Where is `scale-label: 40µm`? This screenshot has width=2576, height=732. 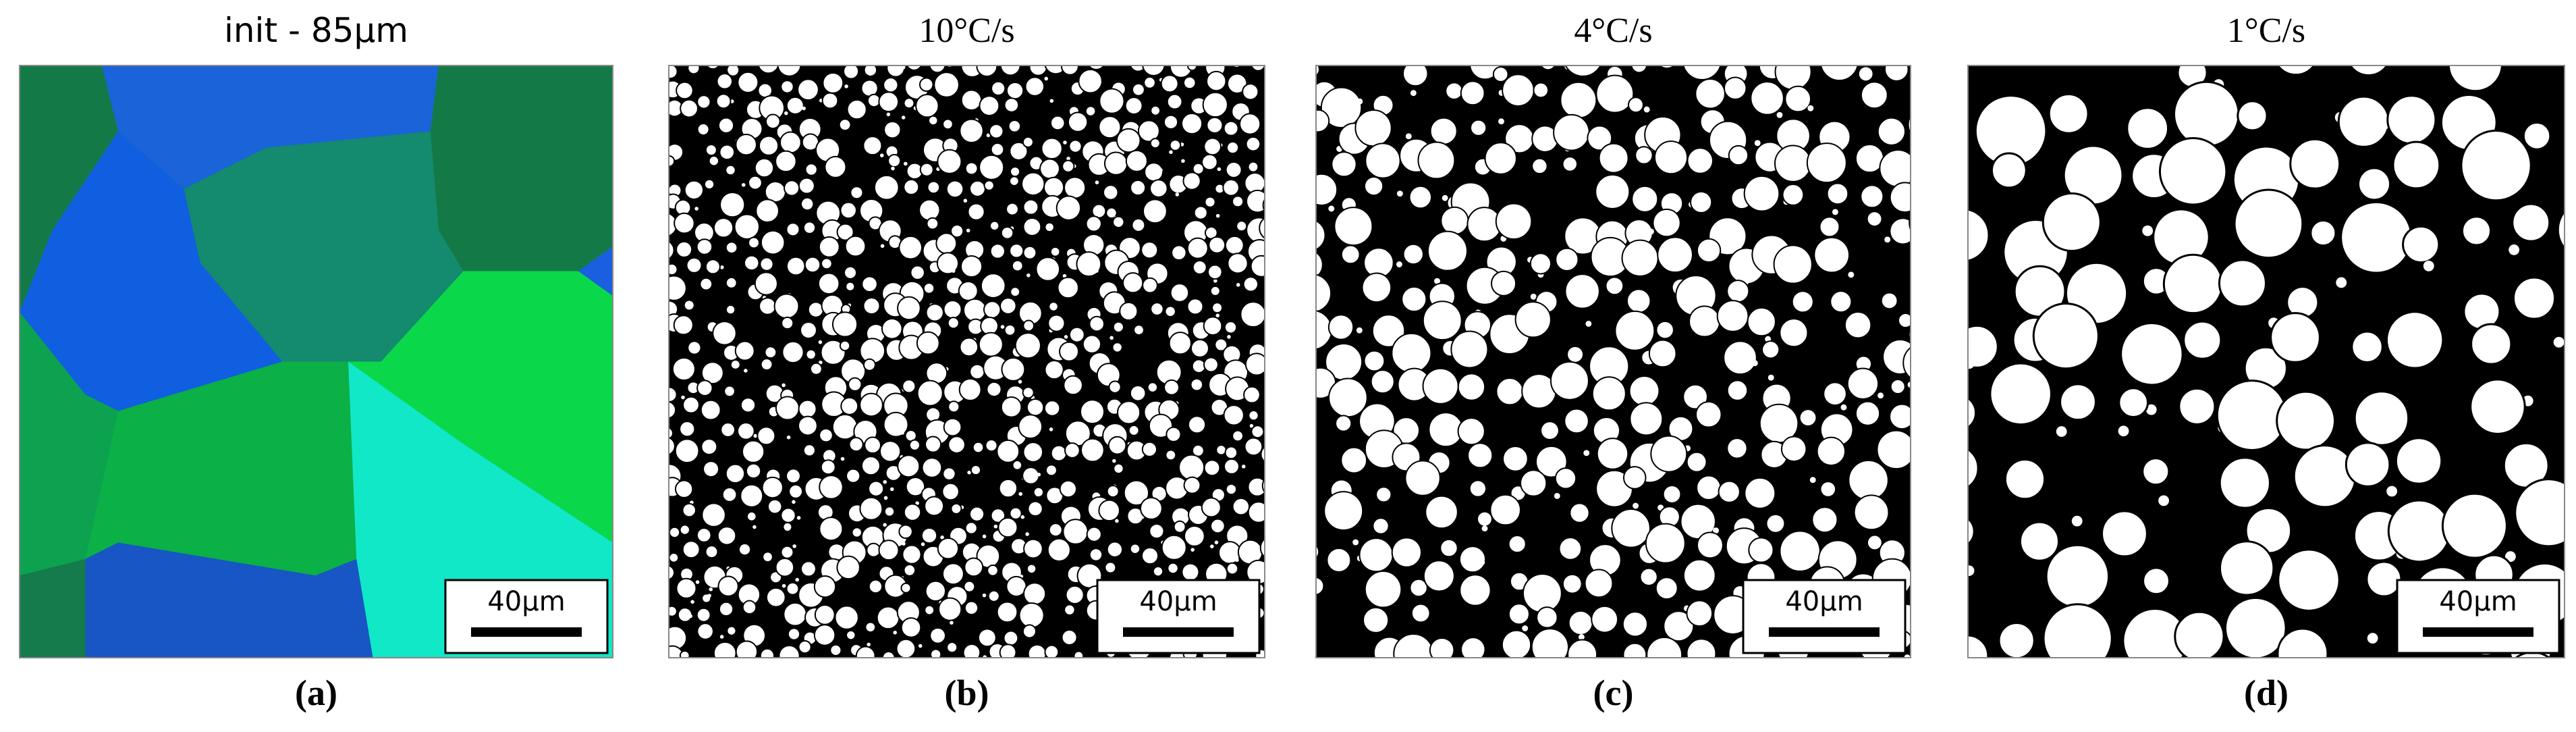 scale-label: 40µm is located at coordinates (1178, 601).